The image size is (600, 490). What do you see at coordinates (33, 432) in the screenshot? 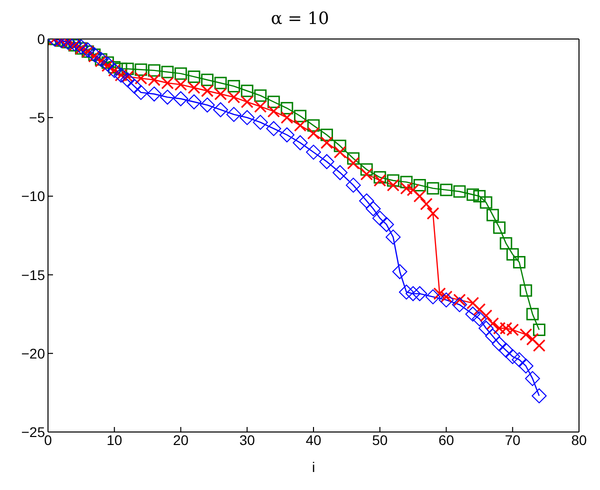
I see `y-tick-label: −25` at bounding box center [33, 432].